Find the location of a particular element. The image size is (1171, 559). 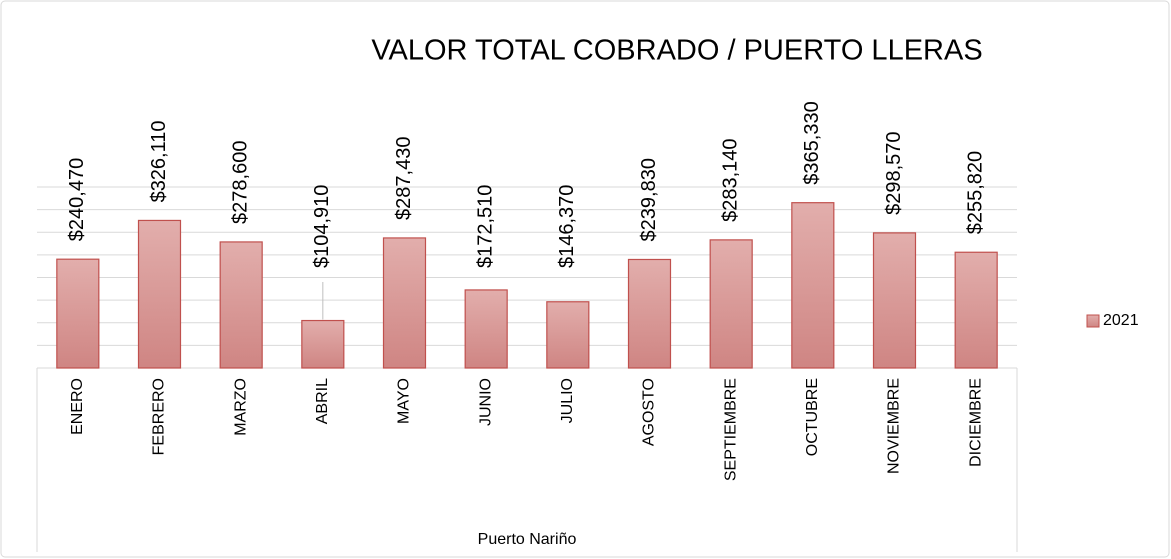

data-label: $172,510 is located at coordinates (485, 226).